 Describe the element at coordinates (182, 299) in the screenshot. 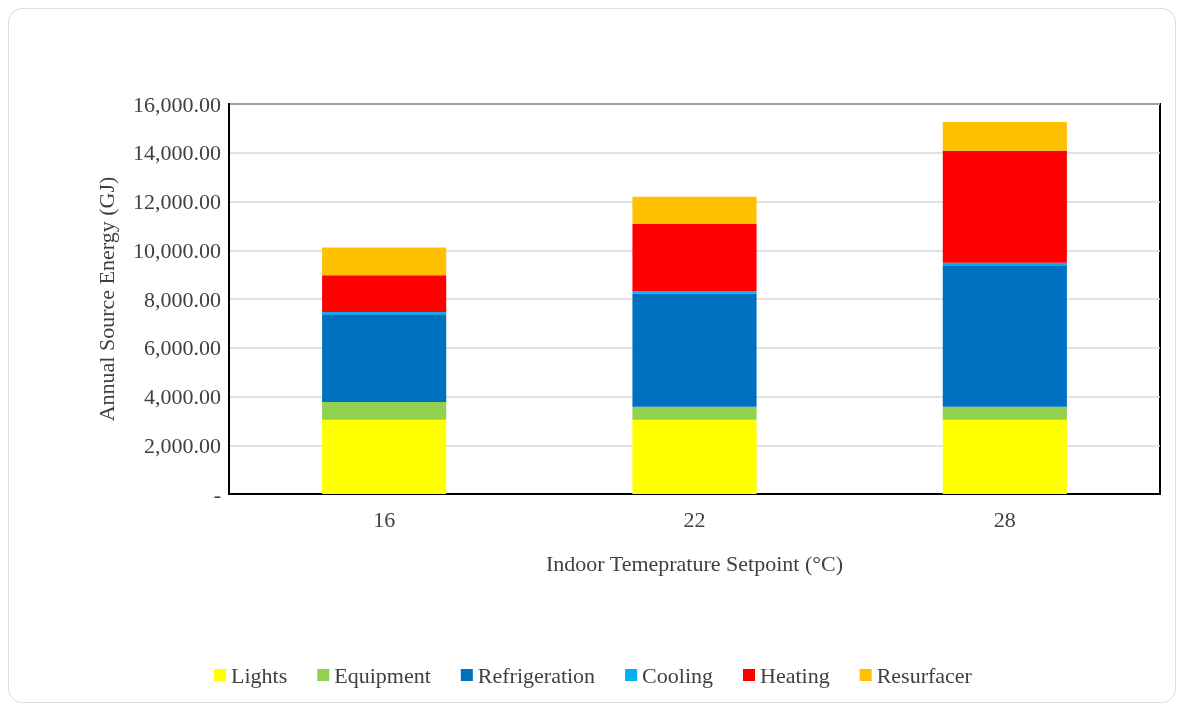

I see `y-tick-label: 8,000.00` at that location.